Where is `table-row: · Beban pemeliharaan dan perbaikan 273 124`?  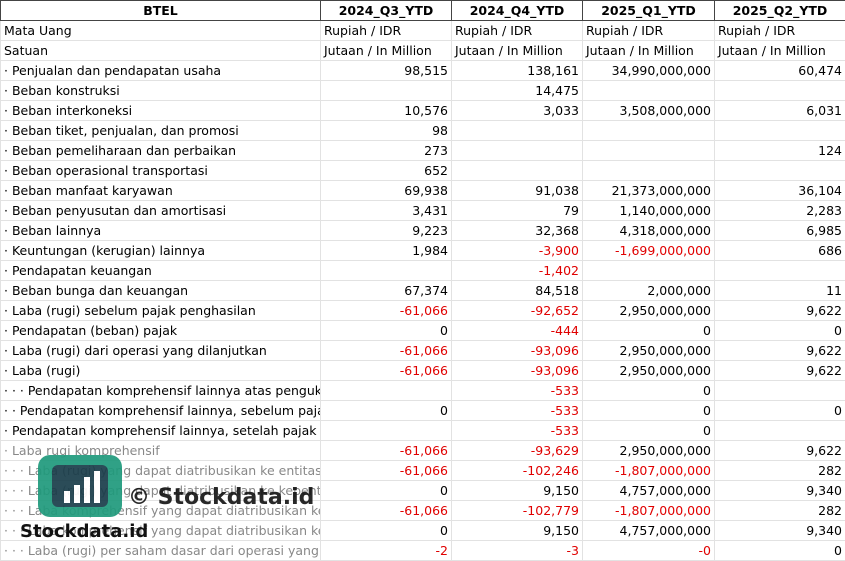 table-row: · Beban pemeliharaan dan perbaikan 273 124 is located at coordinates (422, 150).